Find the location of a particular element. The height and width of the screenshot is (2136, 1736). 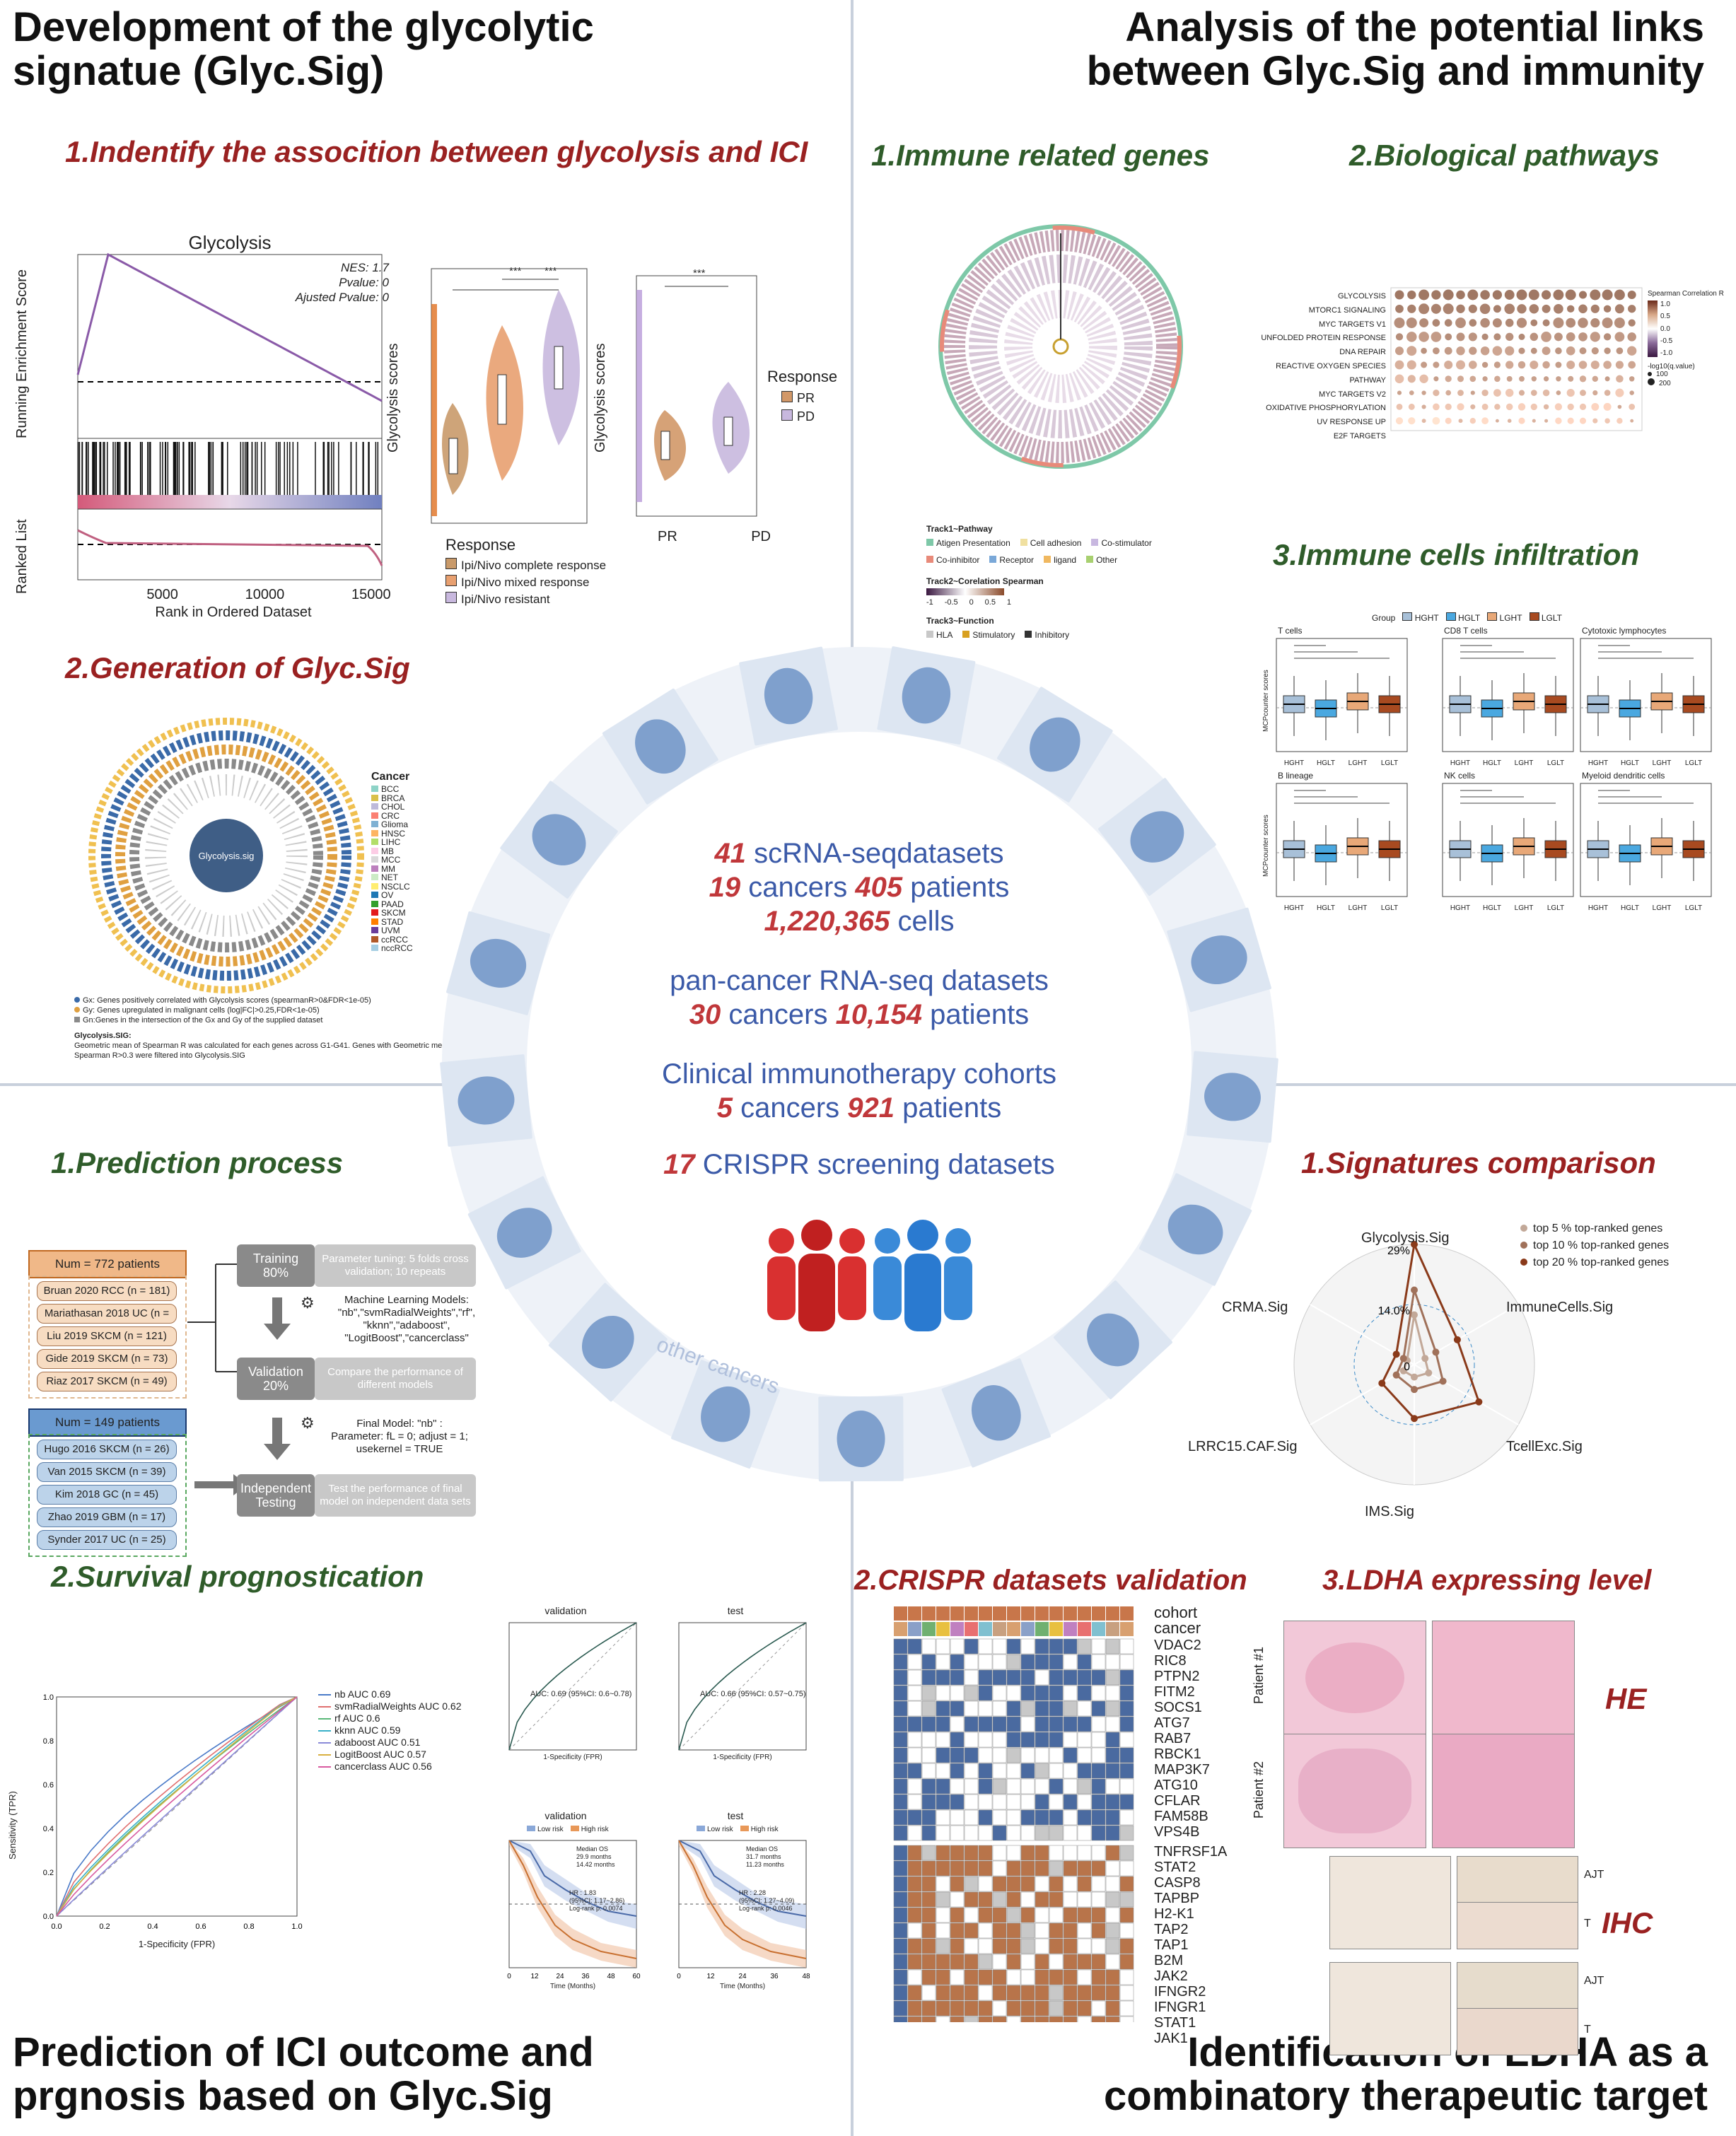

hm-gene-label: ATG10 is located at coordinates (1176, 1785).